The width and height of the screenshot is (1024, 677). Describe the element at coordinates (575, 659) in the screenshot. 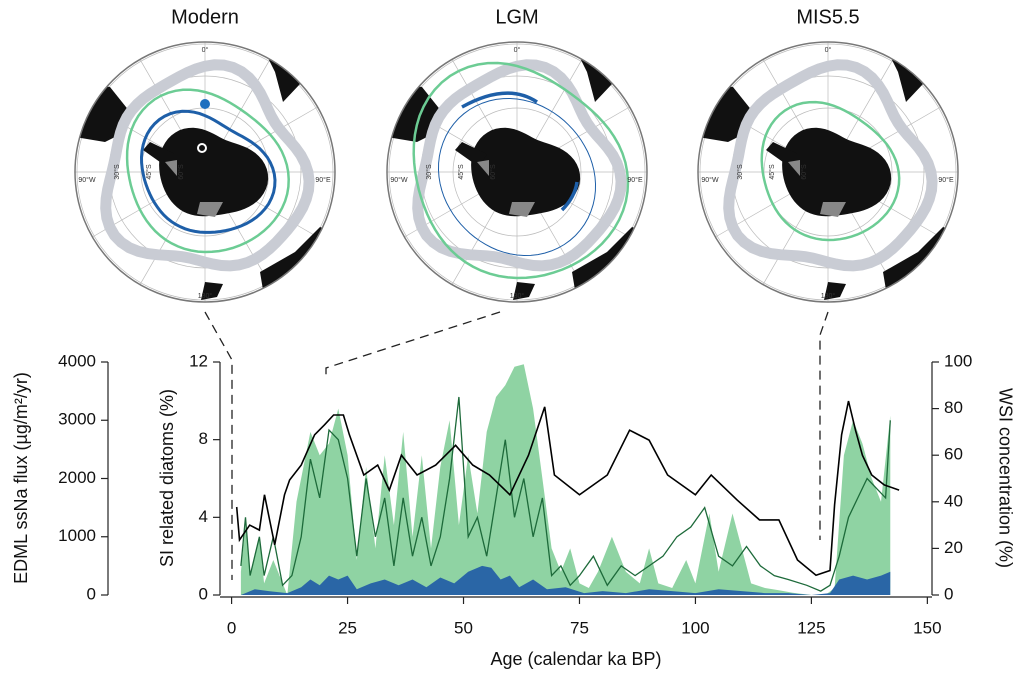

I see `x-axis-label: Age (calendar ka BP)` at that location.